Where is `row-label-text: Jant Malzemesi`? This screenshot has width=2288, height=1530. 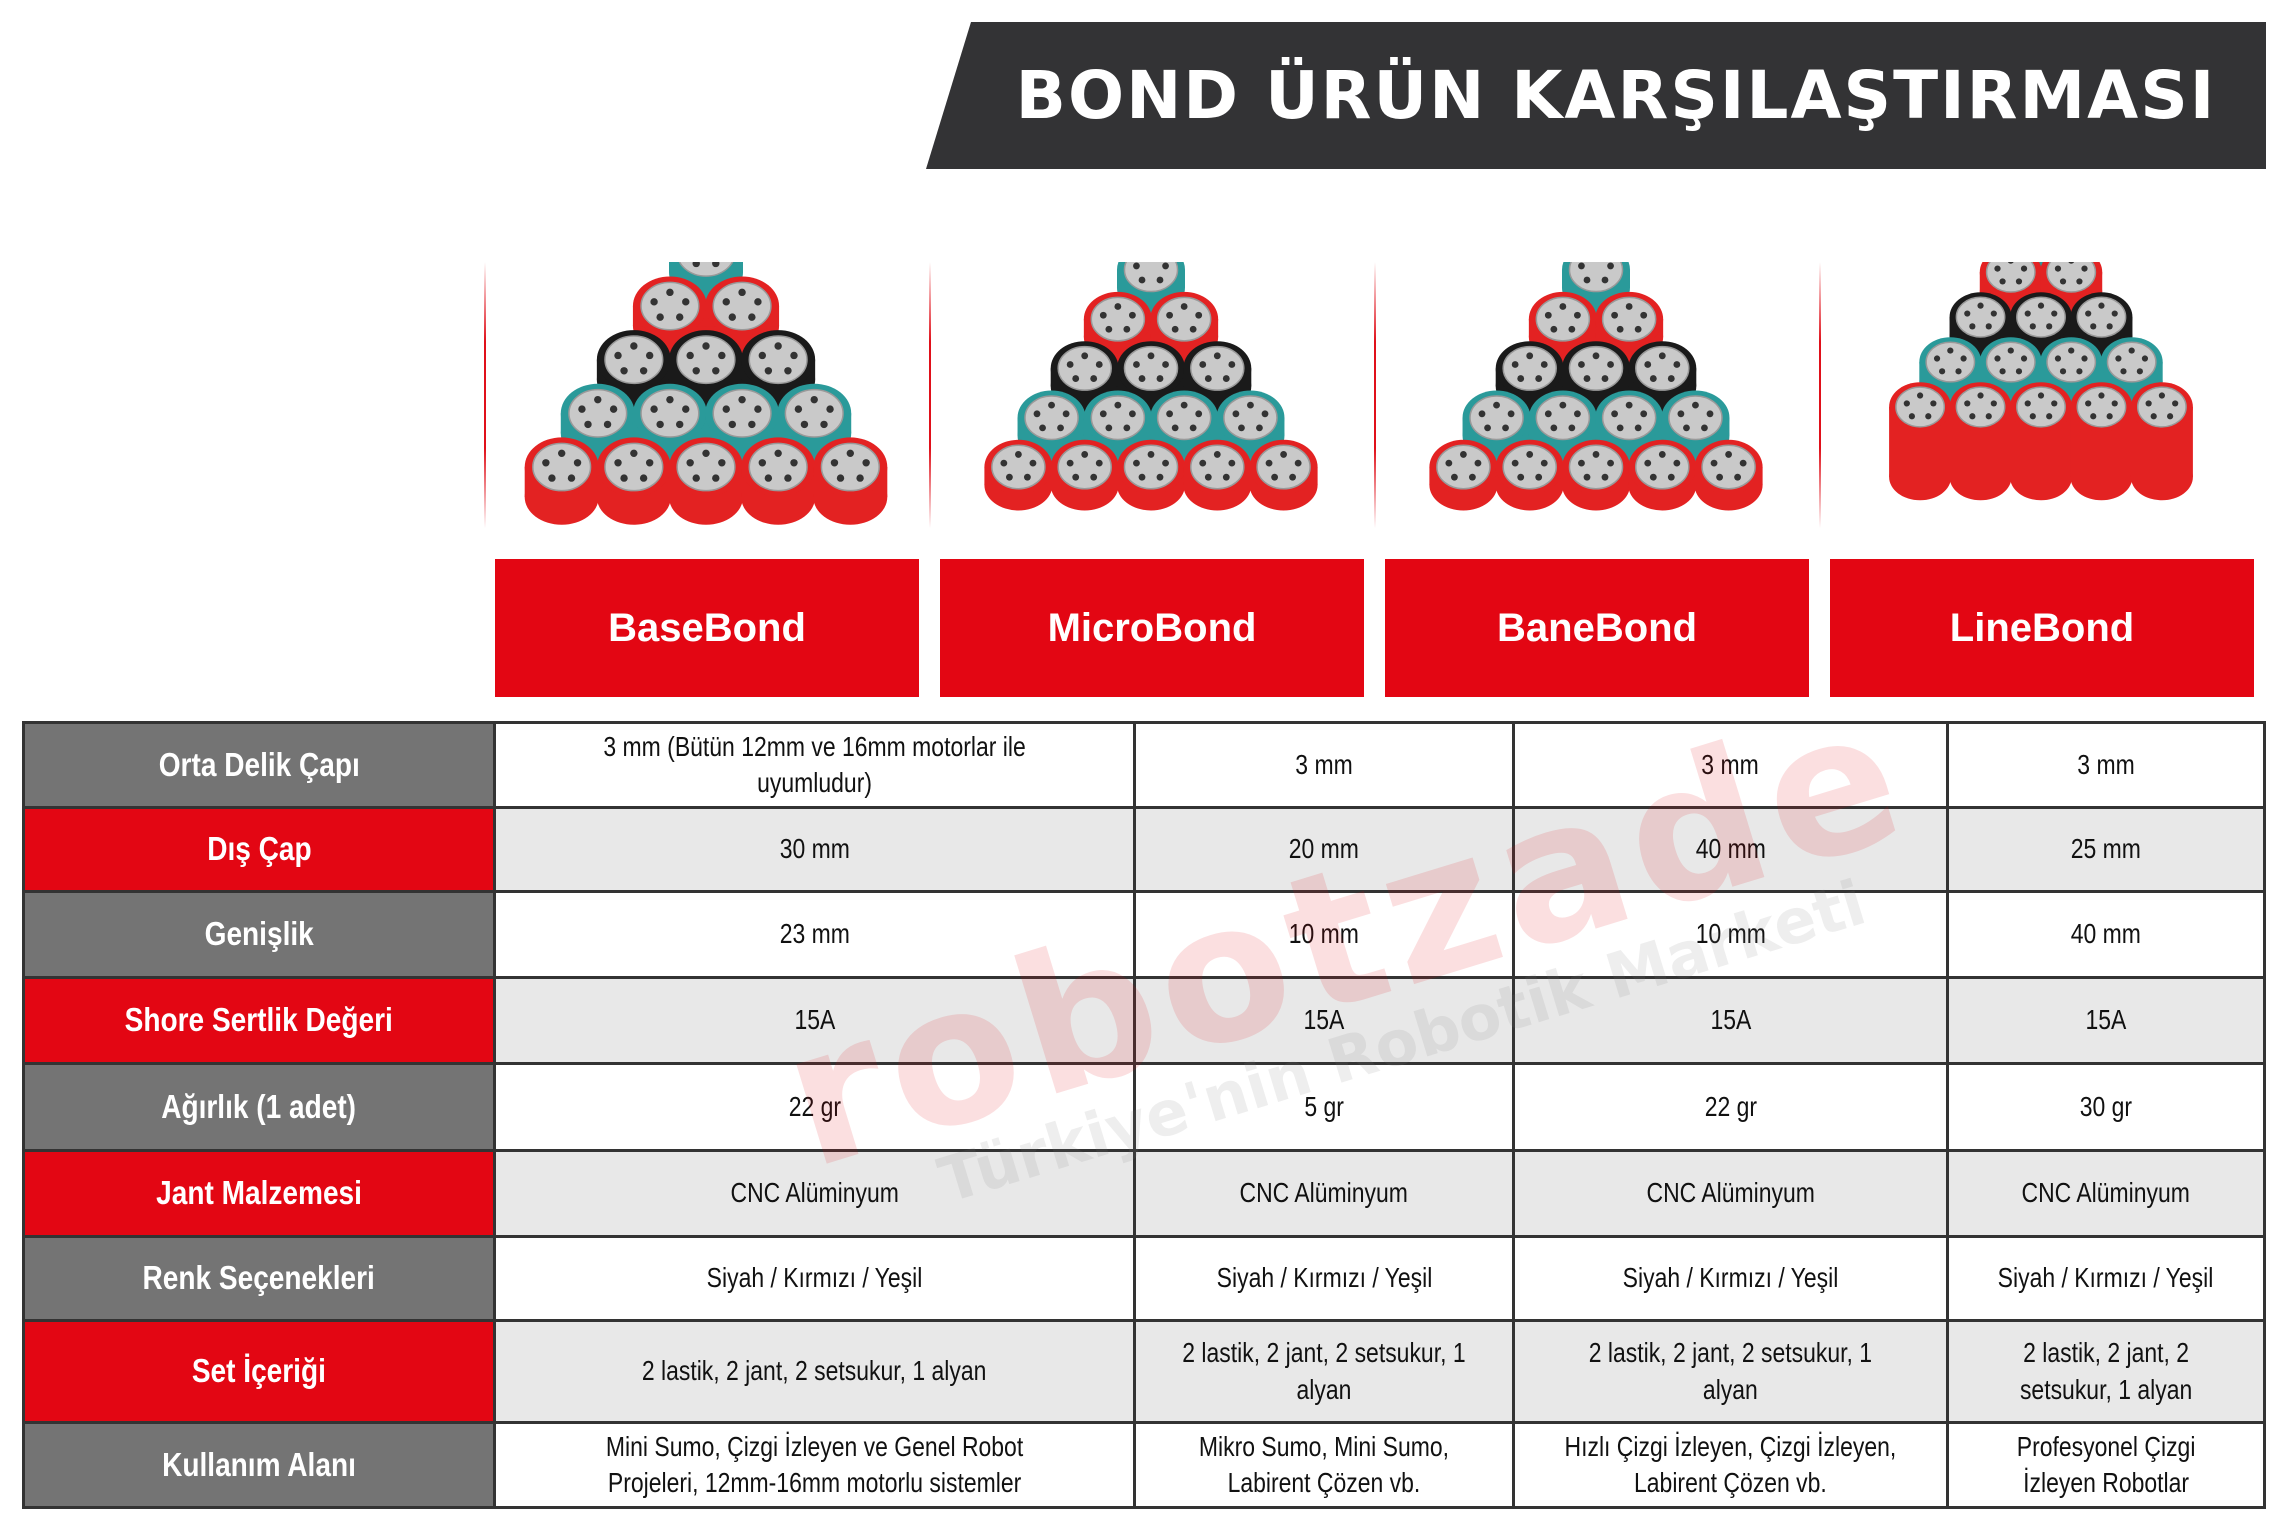
row-label-text: Jant Malzemesi is located at coordinates (259, 1193).